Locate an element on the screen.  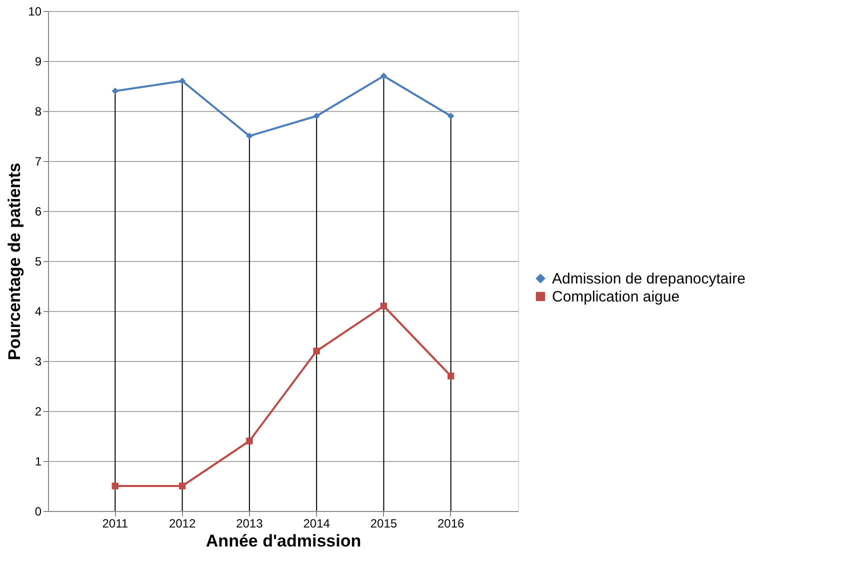
x-tick-label: 2011 is located at coordinates (115, 523).